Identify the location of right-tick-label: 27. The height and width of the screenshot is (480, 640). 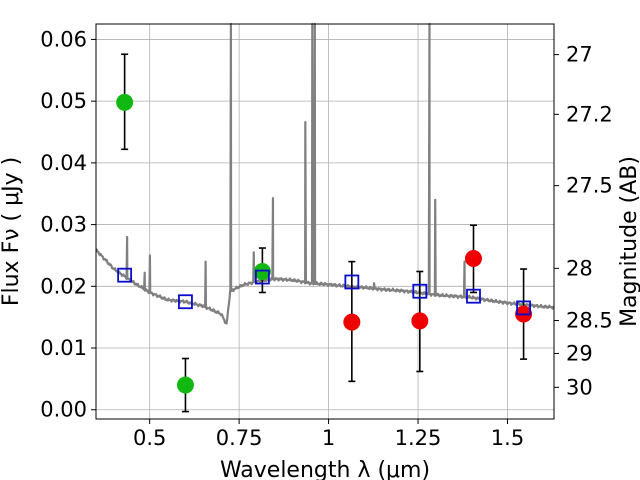
(579, 55).